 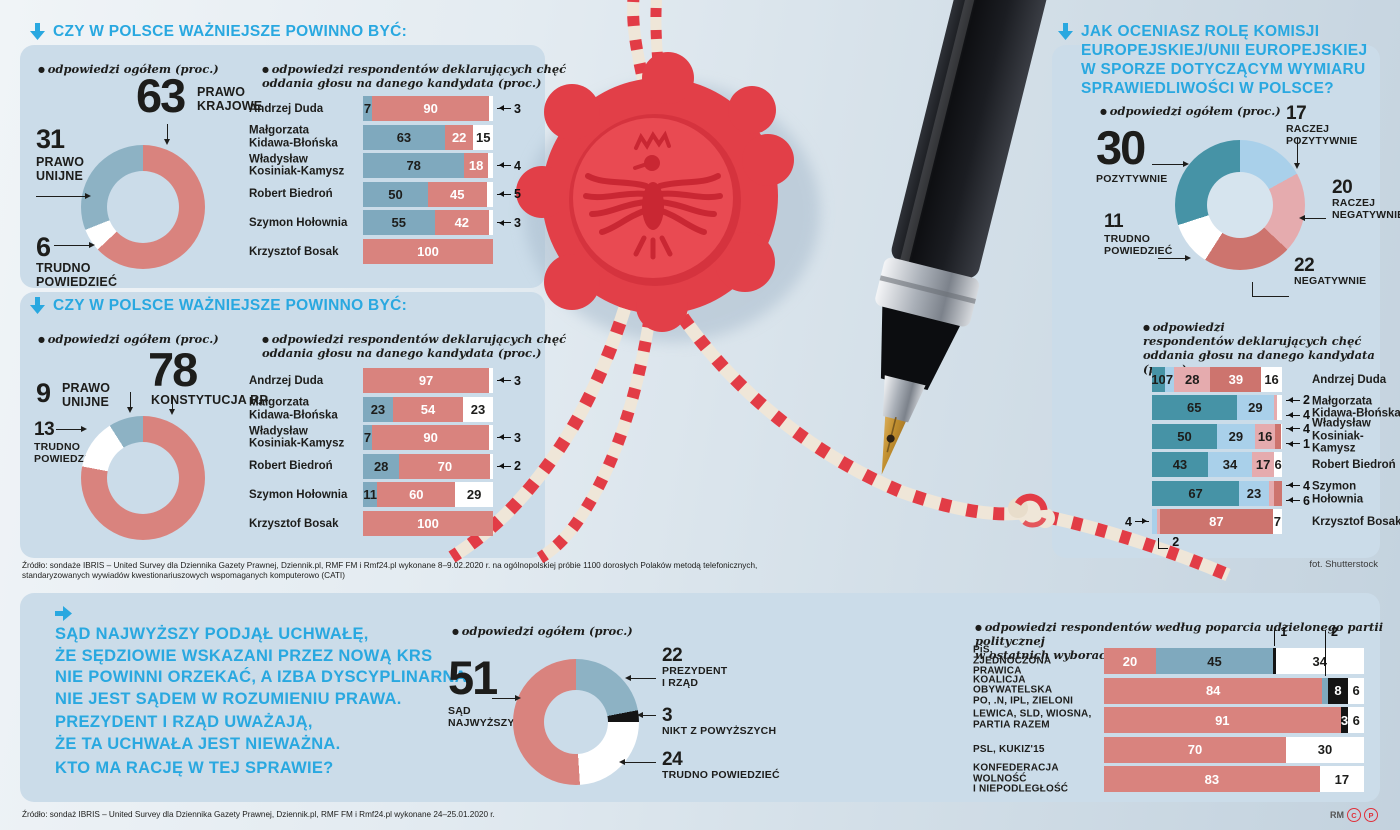 What do you see at coordinates (506, 697) in the screenshot?
I see `court-connector-sad` at bounding box center [506, 697].